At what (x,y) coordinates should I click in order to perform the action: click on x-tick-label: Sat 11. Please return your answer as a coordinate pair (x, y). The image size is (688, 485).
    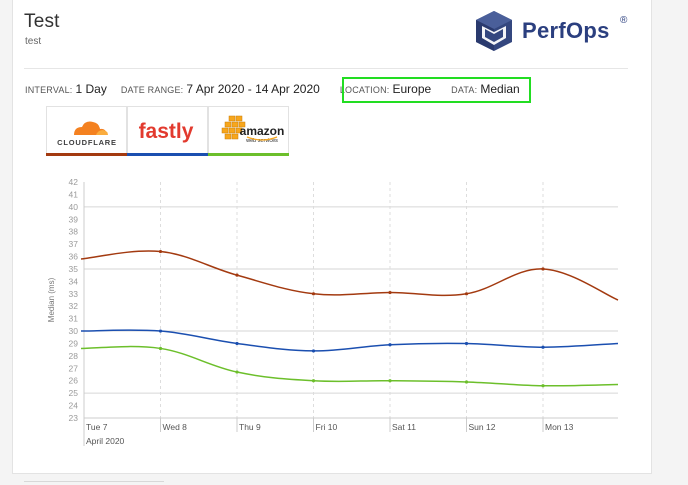
    Looking at the image, I should click on (404, 427).